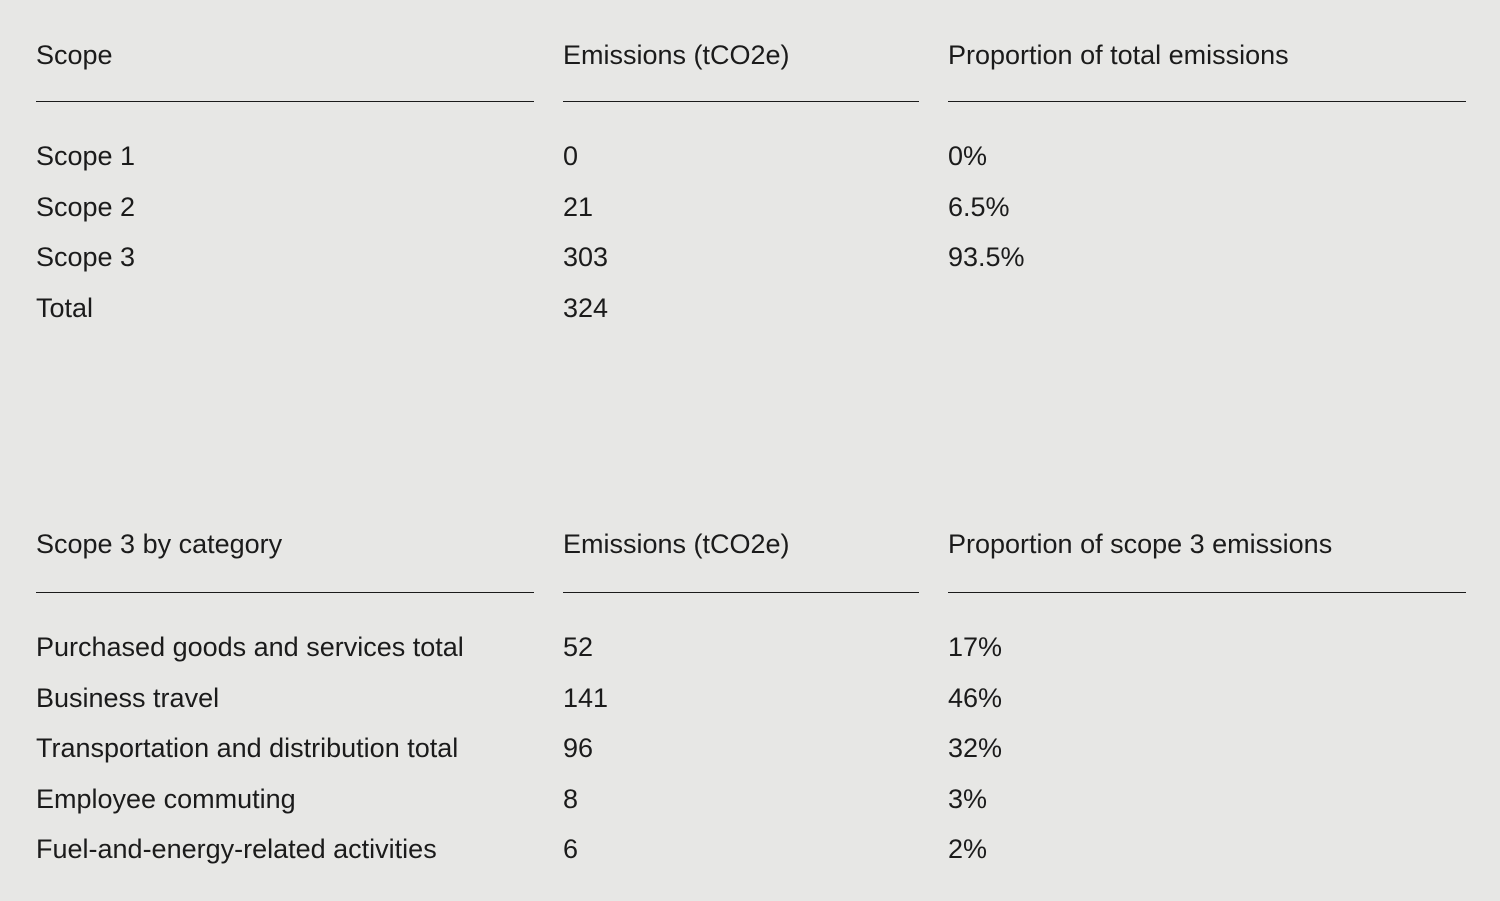 The height and width of the screenshot is (901, 1500). I want to click on column-header-category: Scope 3 by category, so click(285, 561).